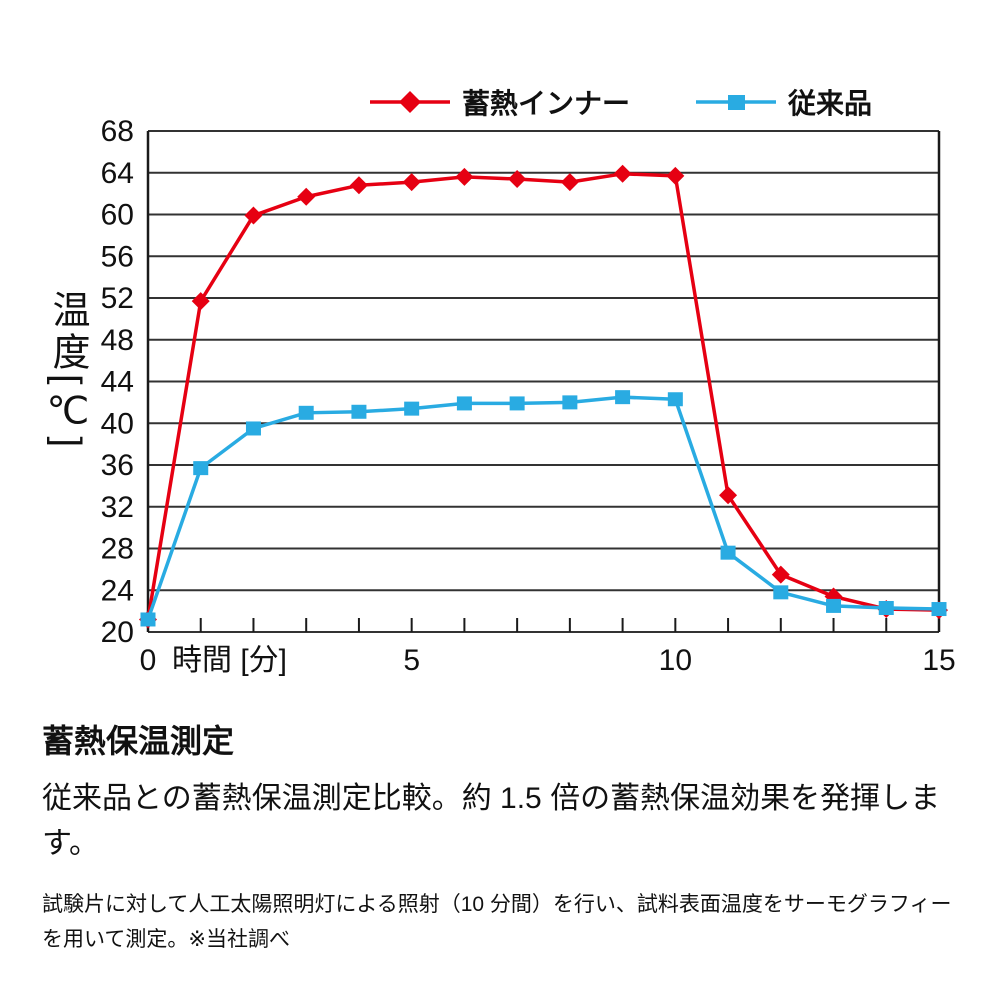  Describe the element at coordinates (546, 103) in the screenshot. I see `legend-label-heat-inner: 蓄熱インナー` at that location.